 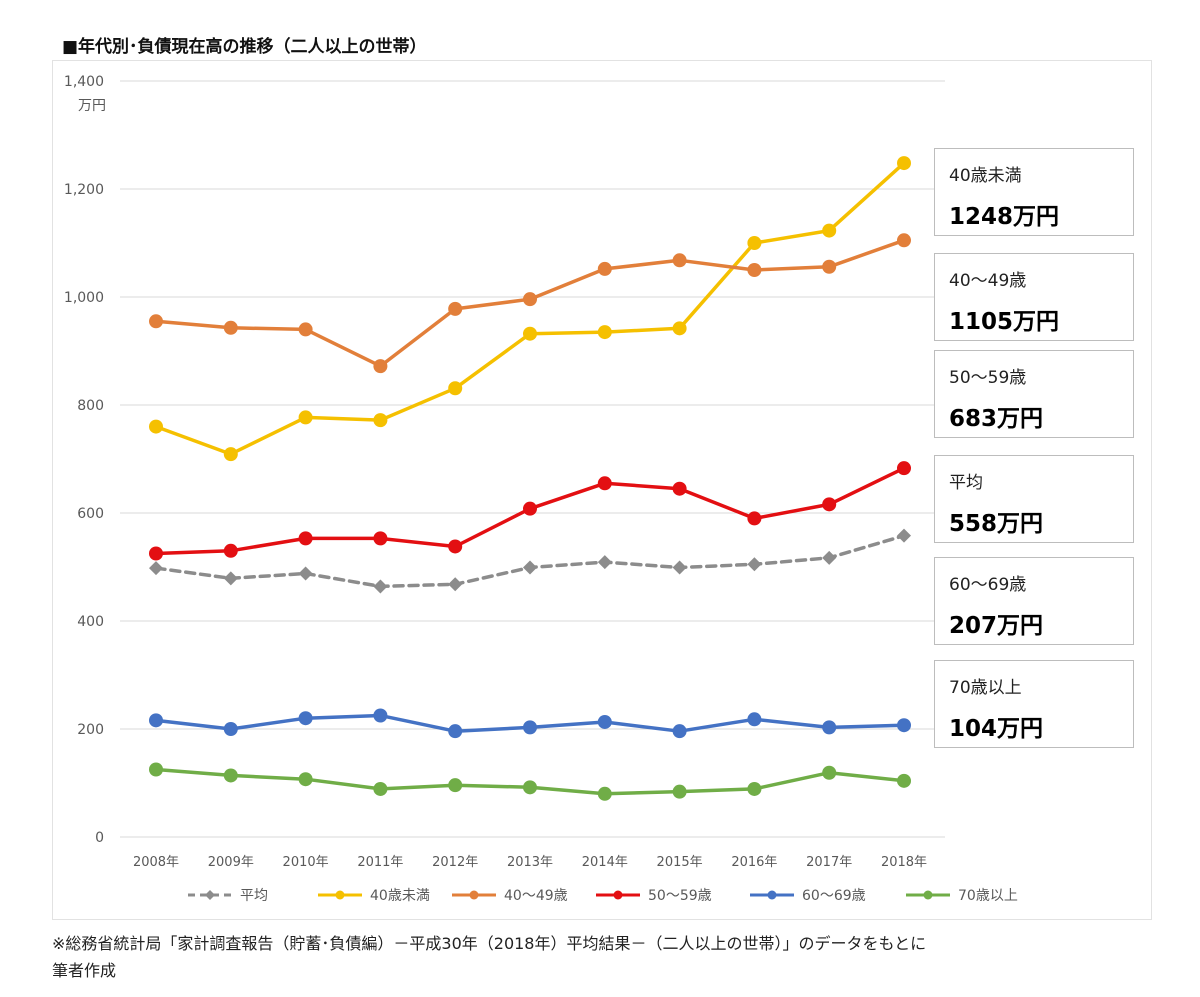 I want to click on series-50～59歳, so click(x=530, y=511).